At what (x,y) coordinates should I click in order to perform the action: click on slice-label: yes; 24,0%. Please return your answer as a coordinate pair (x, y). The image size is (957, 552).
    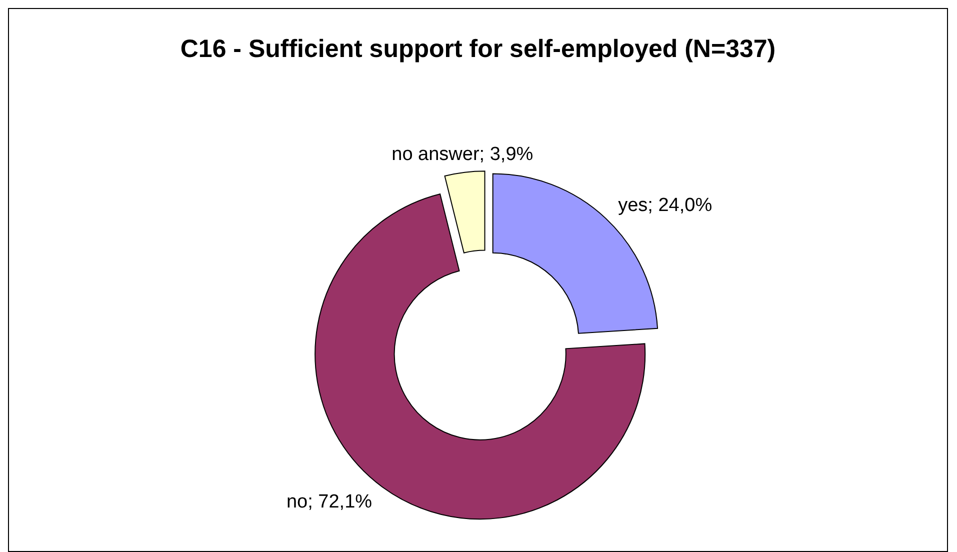
    Looking at the image, I should click on (665, 205).